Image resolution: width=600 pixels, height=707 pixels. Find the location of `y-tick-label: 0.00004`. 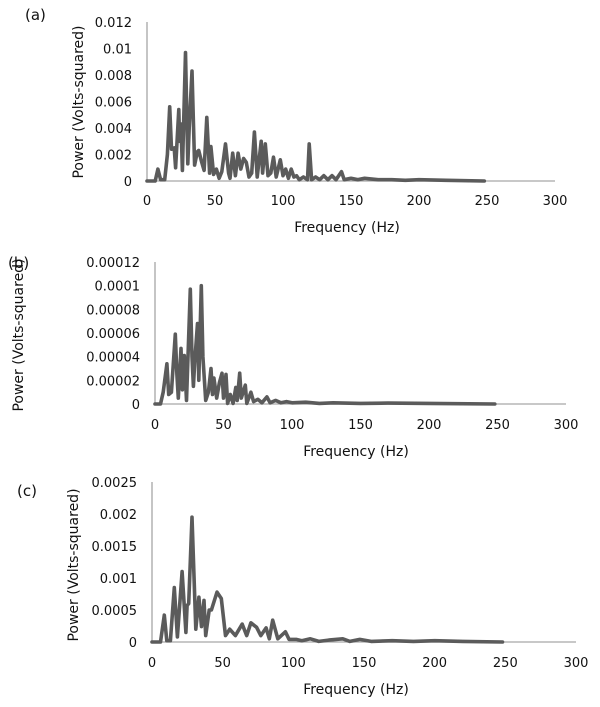

y-tick-label: 0.00004 is located at coordinates (113, 358).